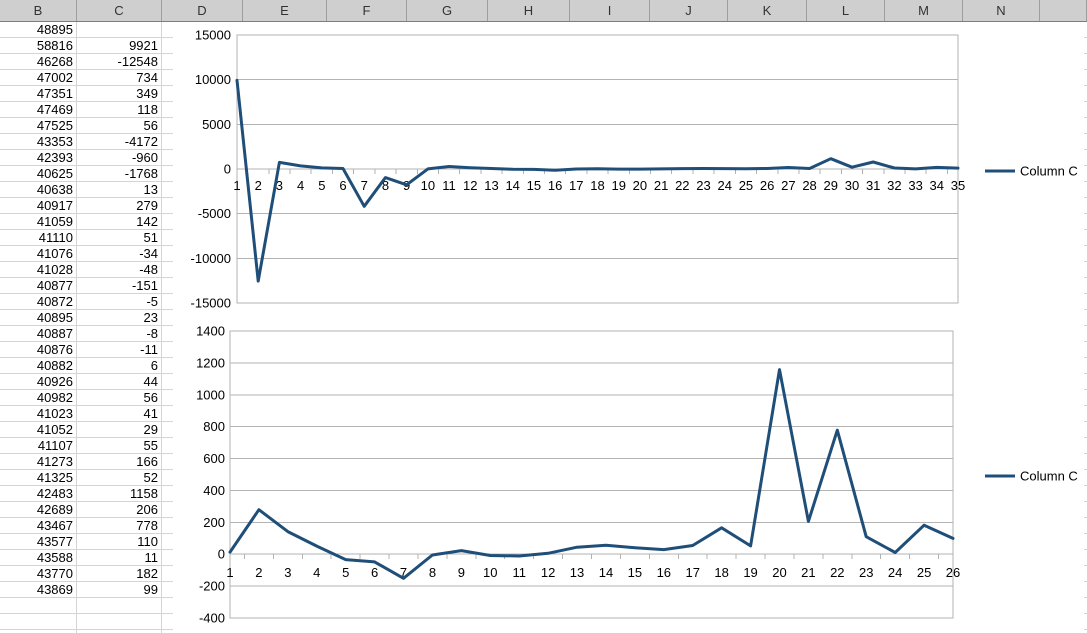  Describe the element at coordinates (119, 317) in the screenshot. I see `cell-C19: 23` at that location.